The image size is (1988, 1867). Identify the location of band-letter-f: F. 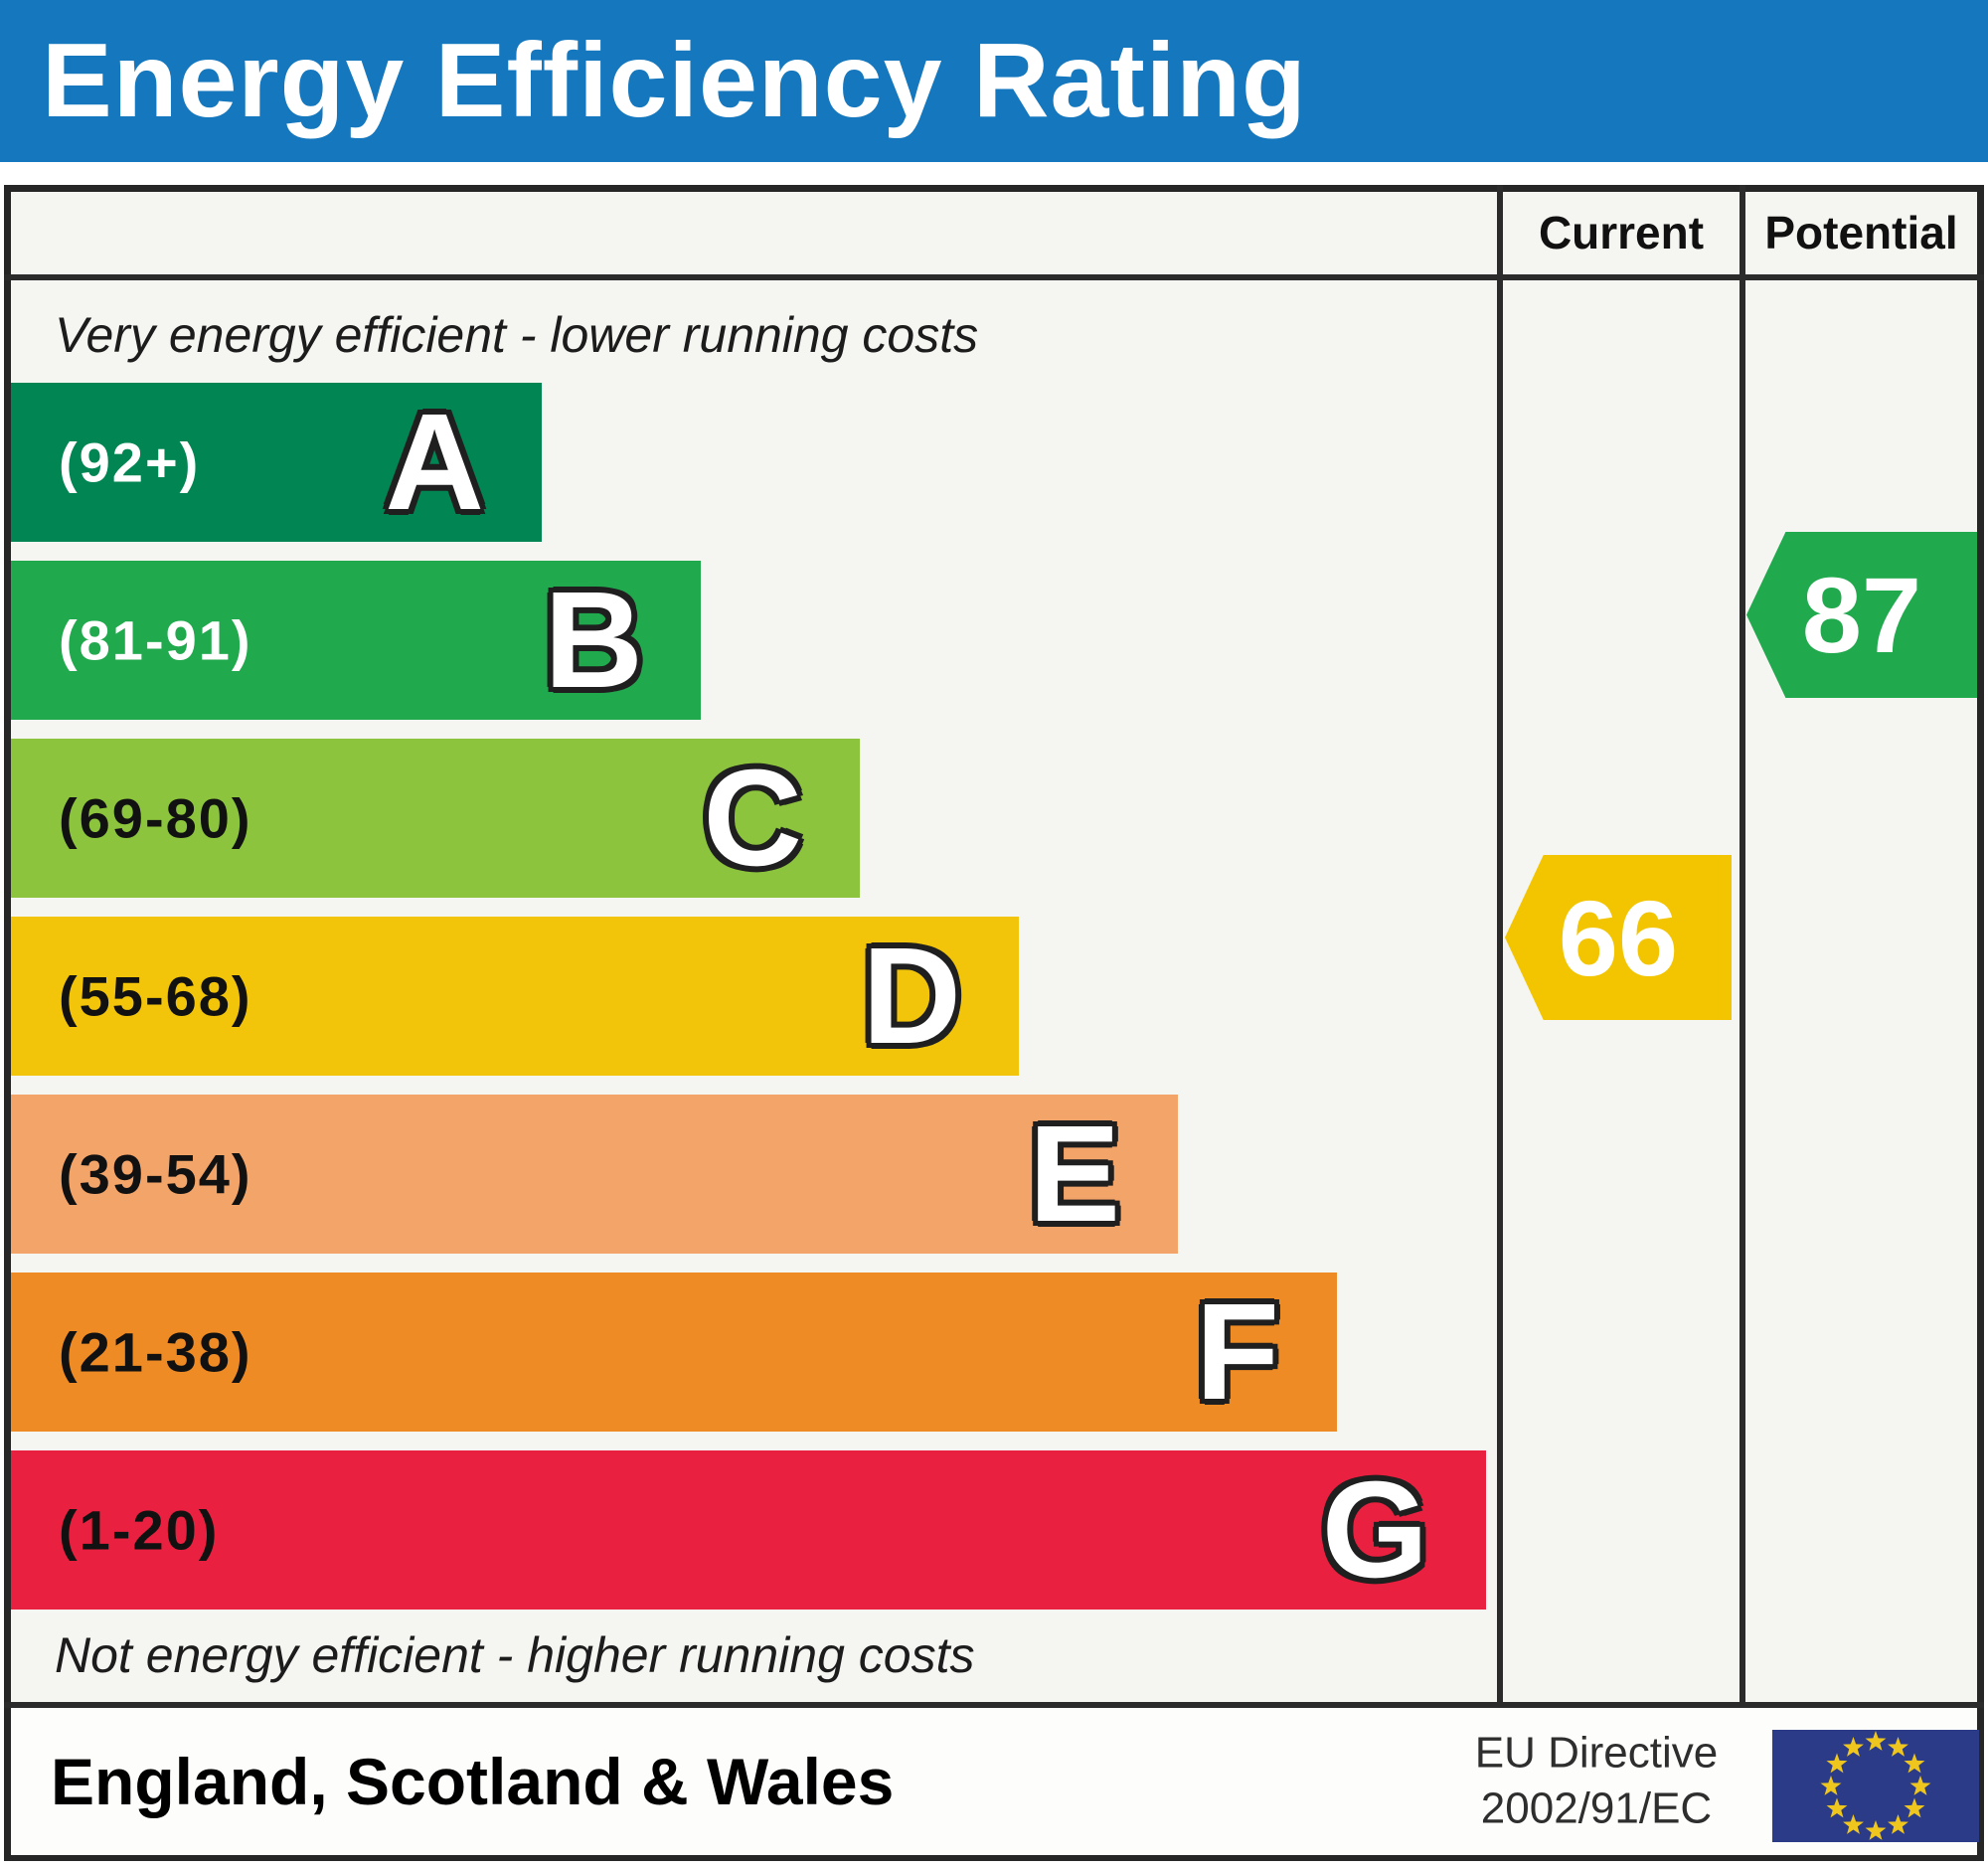
(1237, 1352).